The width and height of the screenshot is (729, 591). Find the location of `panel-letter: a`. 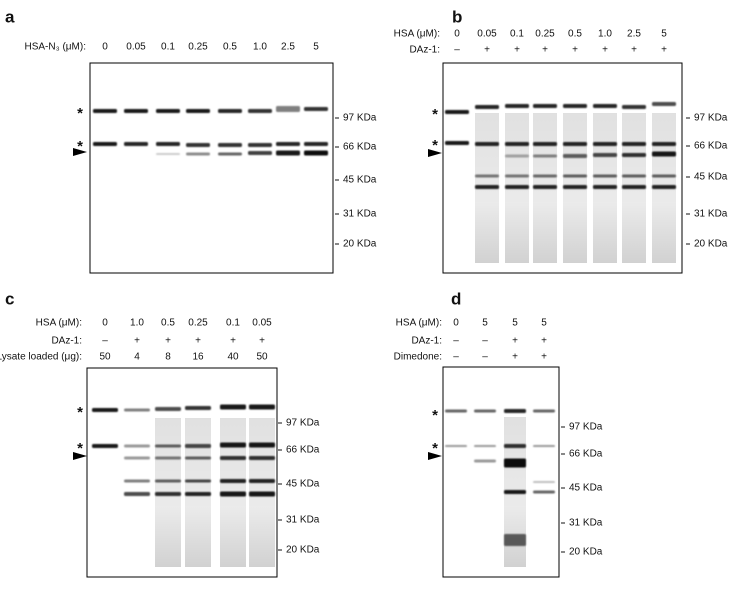

panel-letter: a is located at coordinates (10, 16).